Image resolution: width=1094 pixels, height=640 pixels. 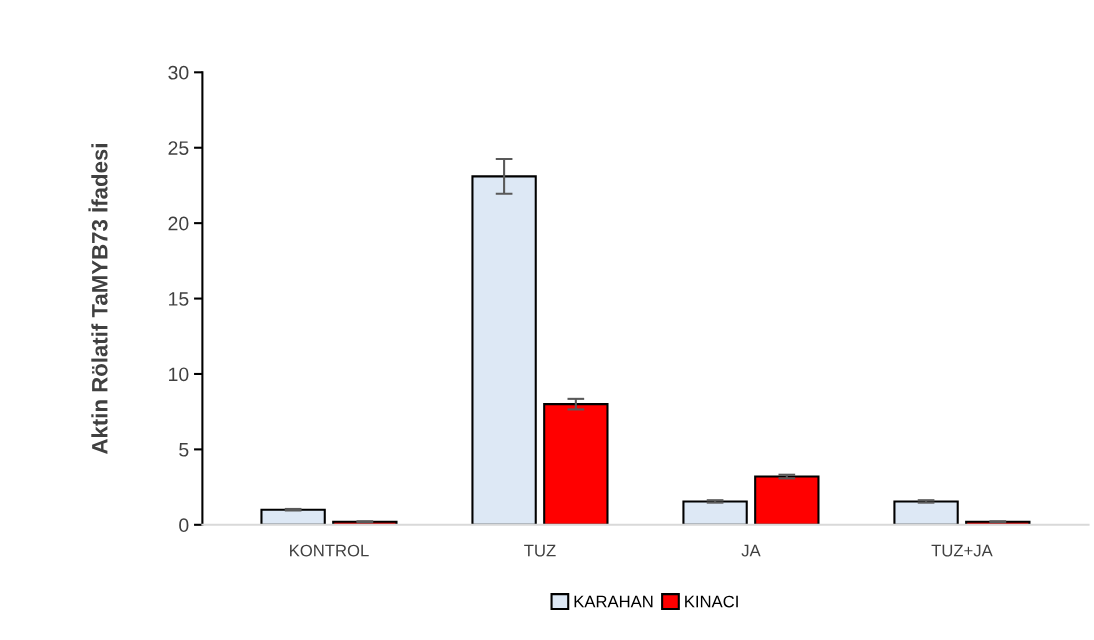 What do you see at coordinates (184, 450) in the screenshot?
I see `y-tick-label: 5` at bounding box center [184, 450].